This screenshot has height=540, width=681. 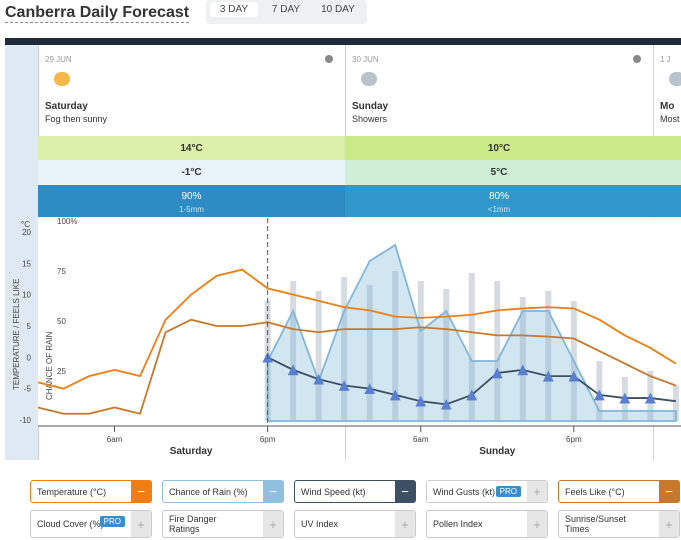 I want to click on legend-button: Feels Like (°C) −, so click(x=619, y=491).